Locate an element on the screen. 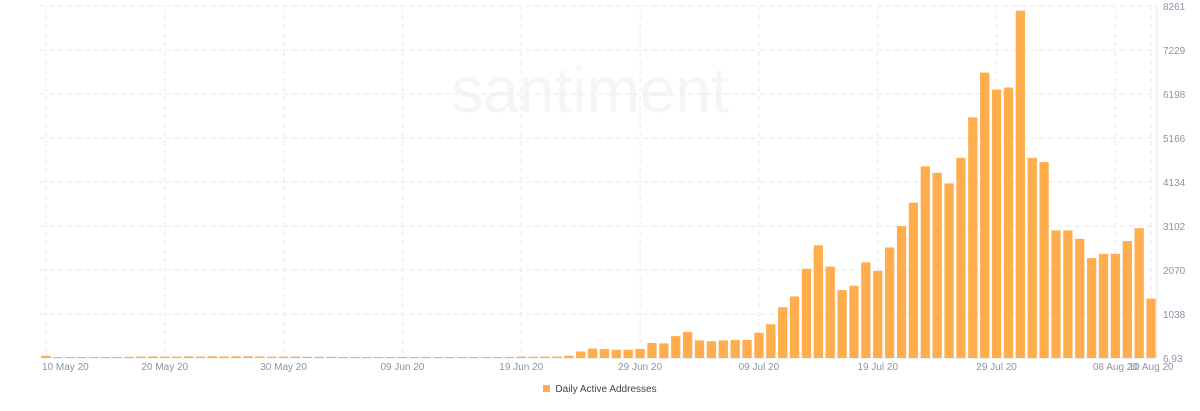  x-tick-label: 29 Jun 20 is located at coordinates (640, 367).